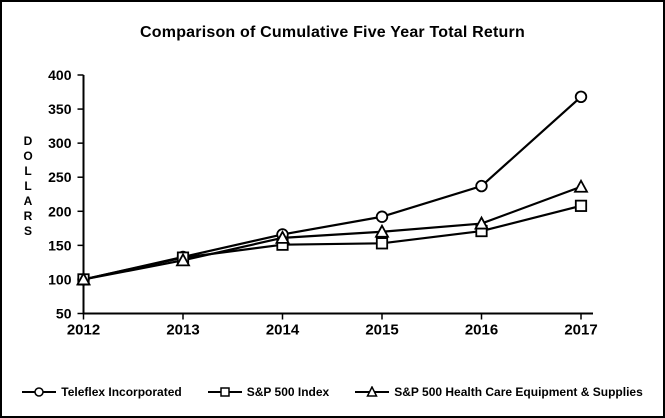 The image size is (665, 418). Describe the element at coordinates (481, 330) in the screenshot. I see `x-tick-label: 2016` at that location.